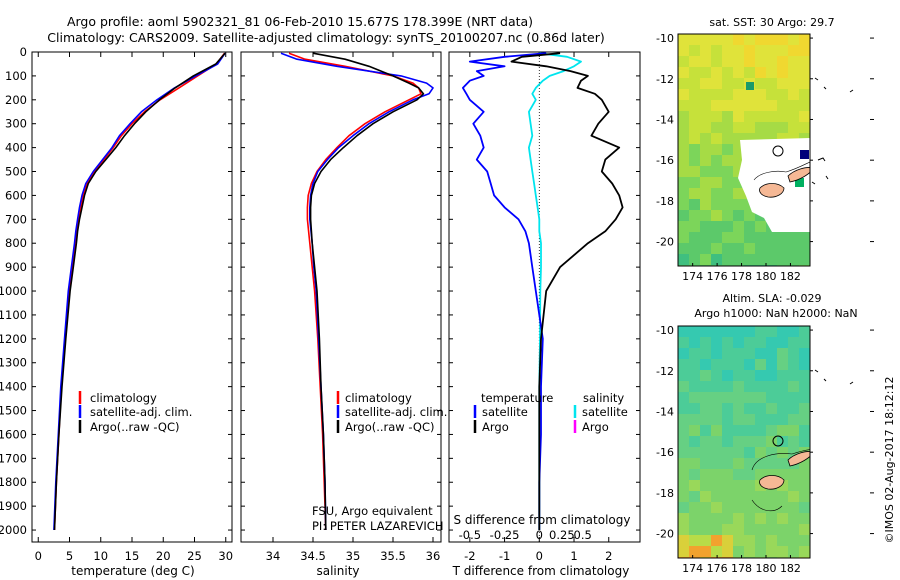 Image resolution: width=900 pixels, height=580 pixels. What do you see at coordinates (16, 76) in the screenshot?
I see `depth-tick-label: 100` at bounding box center [16, 76].